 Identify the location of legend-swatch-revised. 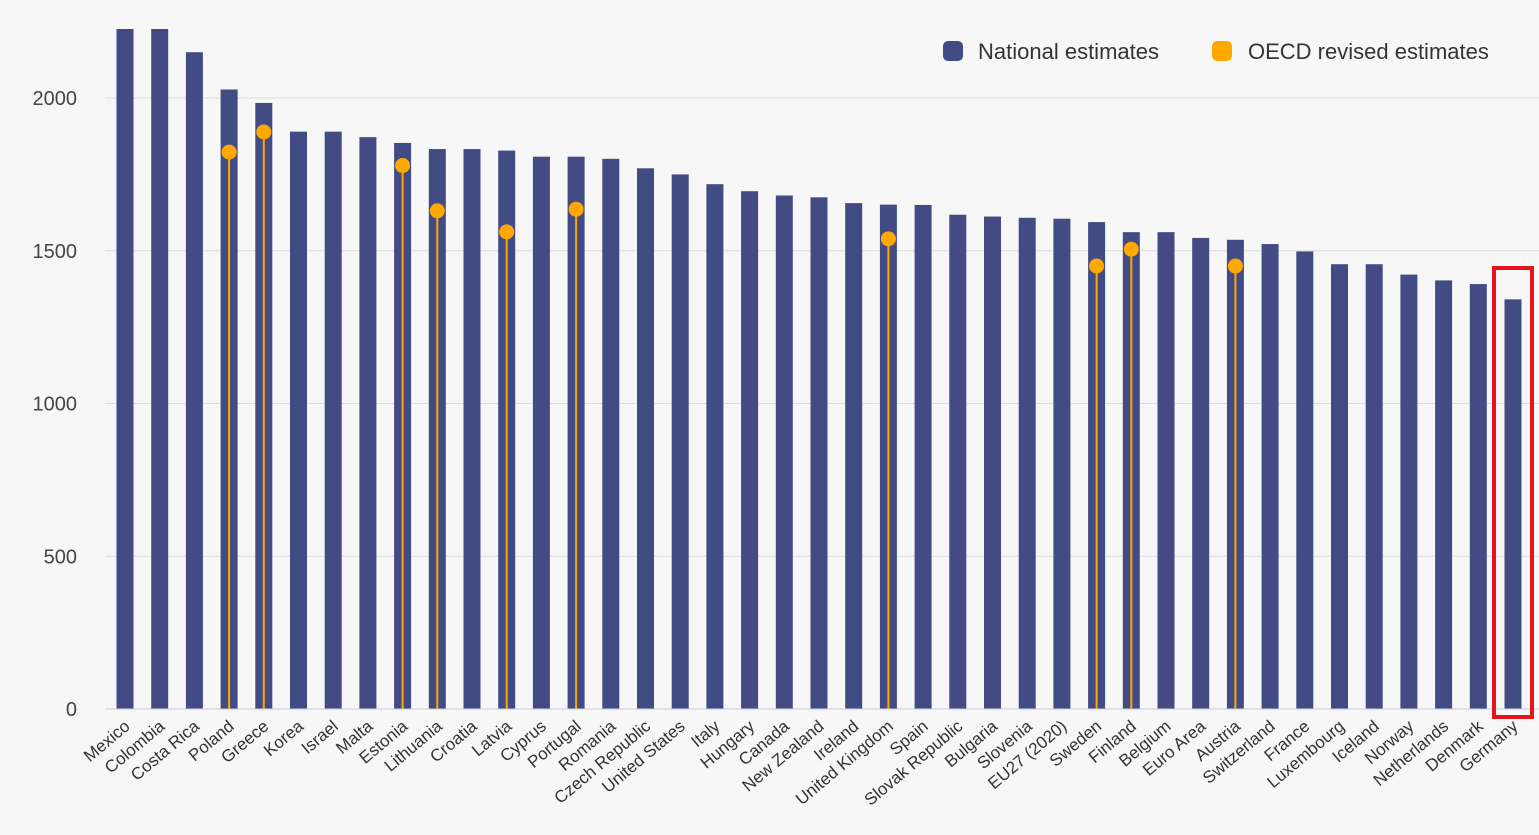
(1222, 51).